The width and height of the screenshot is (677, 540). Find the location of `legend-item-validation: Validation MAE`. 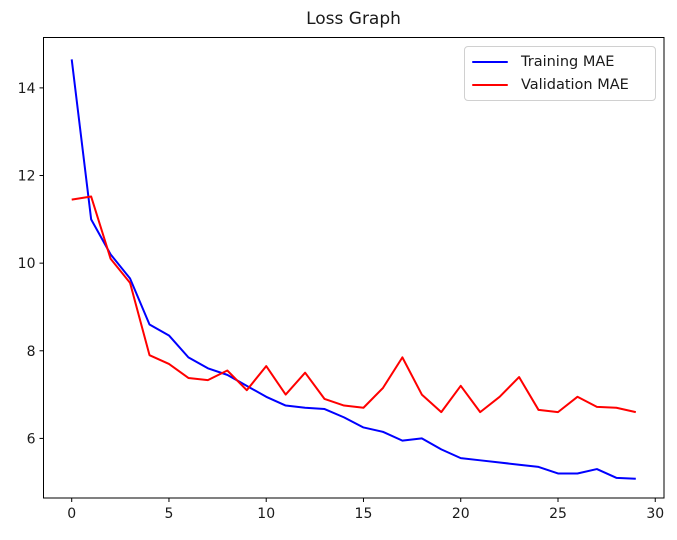

legend-item-validation: Validation MAE is located at coordinates (559, 85).